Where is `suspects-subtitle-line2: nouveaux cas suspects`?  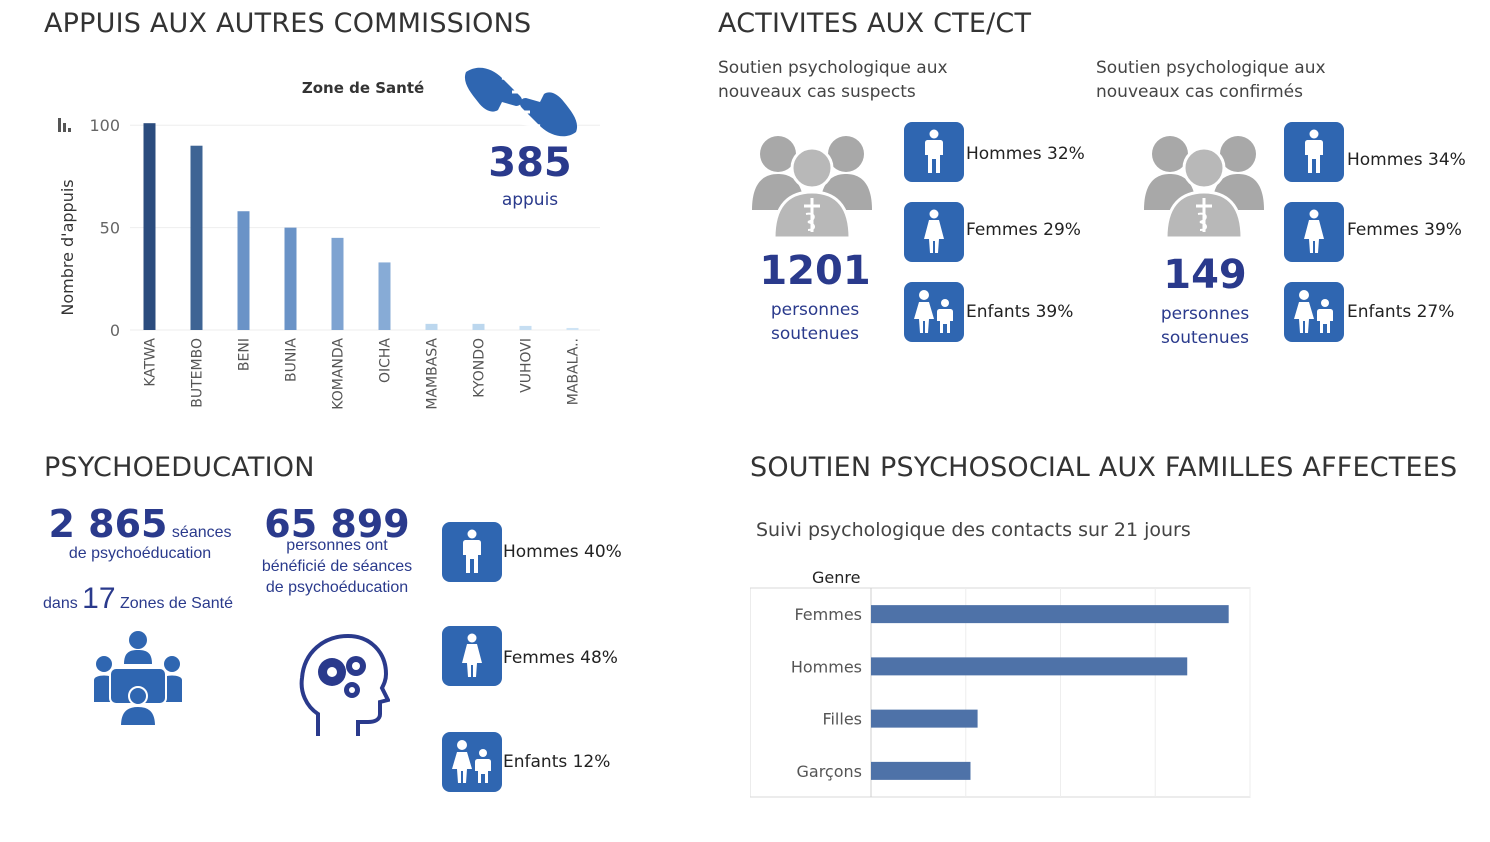 suspects-subtitle-line2: nouveaux cas suspects is located at coordinates (817, 92).